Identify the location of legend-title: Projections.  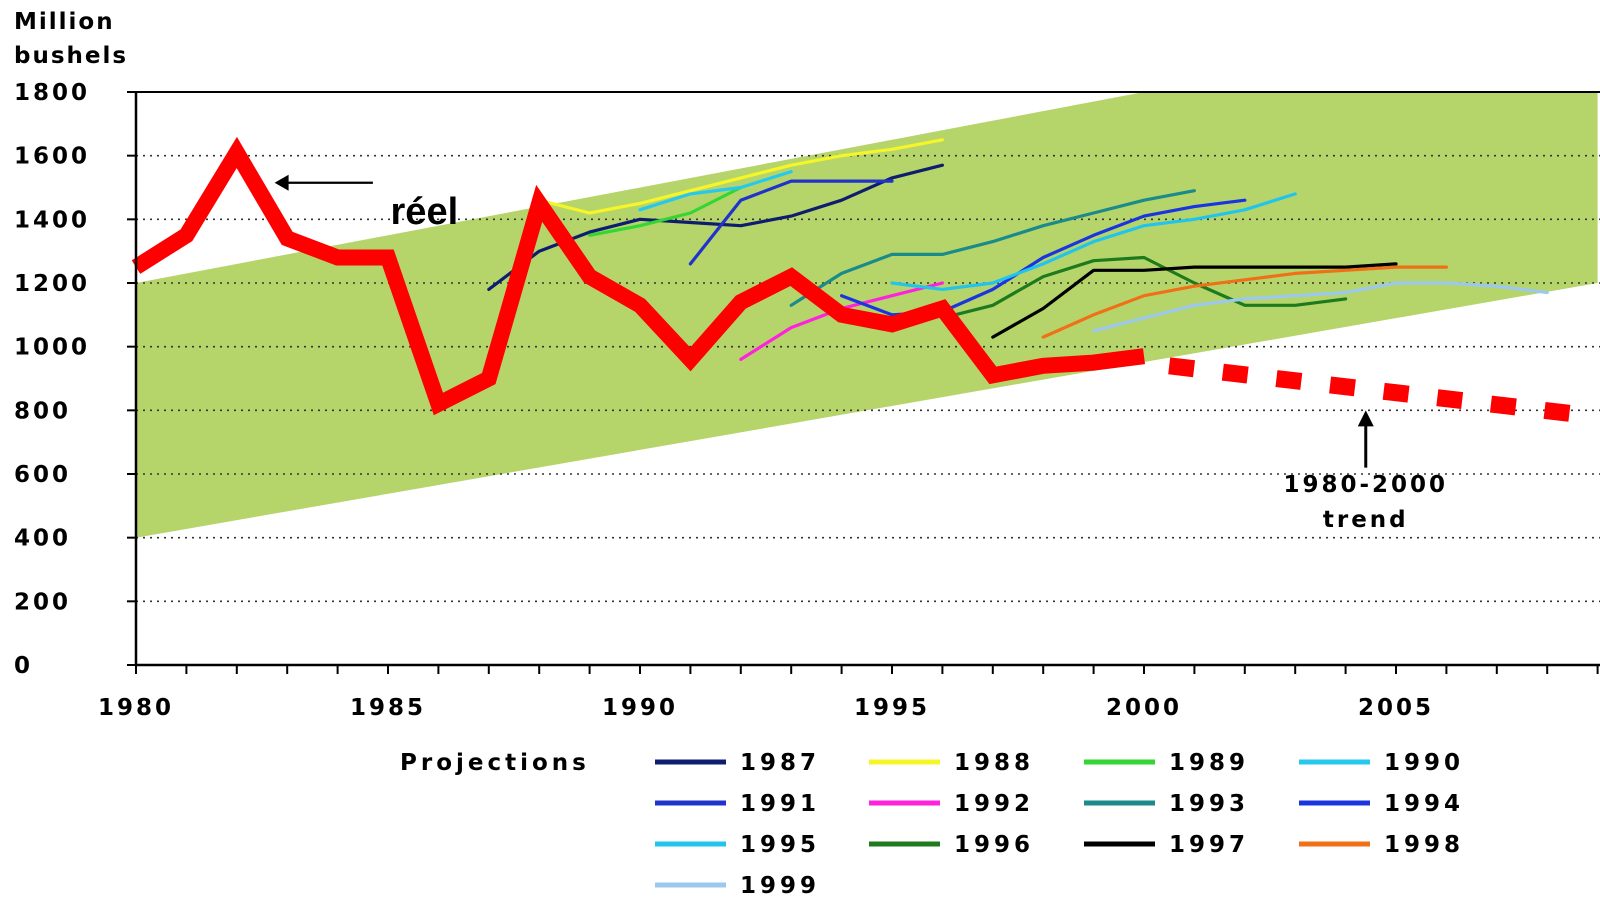
(495, 763).